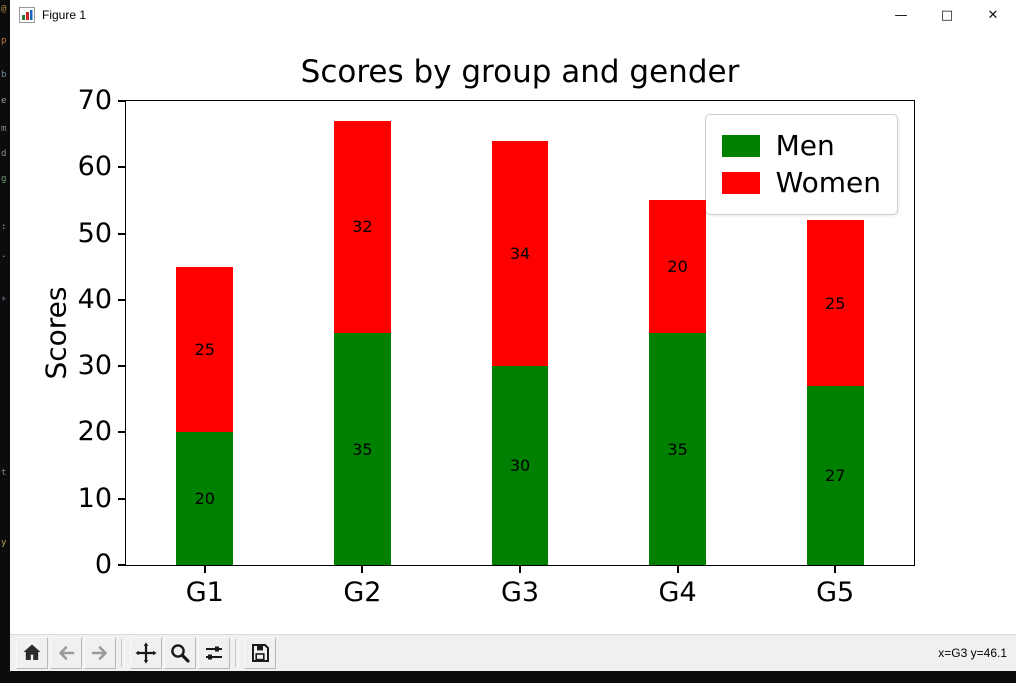  Describe the element at coordinates (5, 341) in the screenshot. I see `background-desktop-strip: @ p b e m d g:. * t y` at that location.